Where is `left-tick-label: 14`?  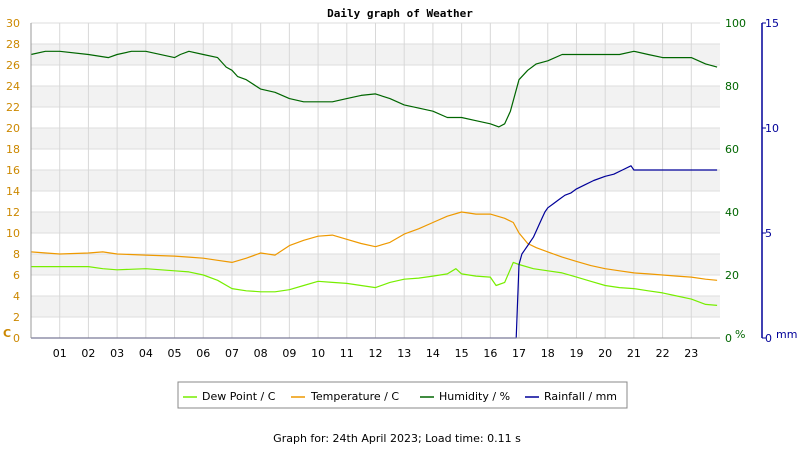 left-tick-label: 14 is located at coordinates (13, 191).